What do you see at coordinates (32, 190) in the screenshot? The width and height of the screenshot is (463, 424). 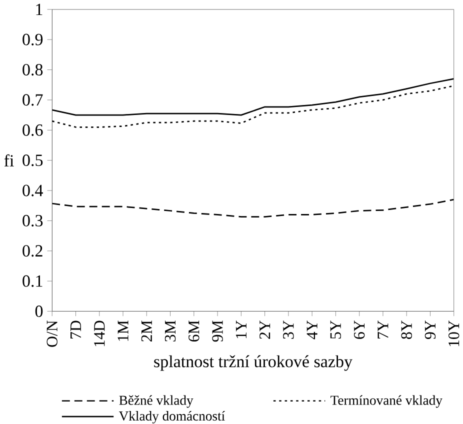 I see `y-tick-label: 0.4` at bounding box center [32, 190].